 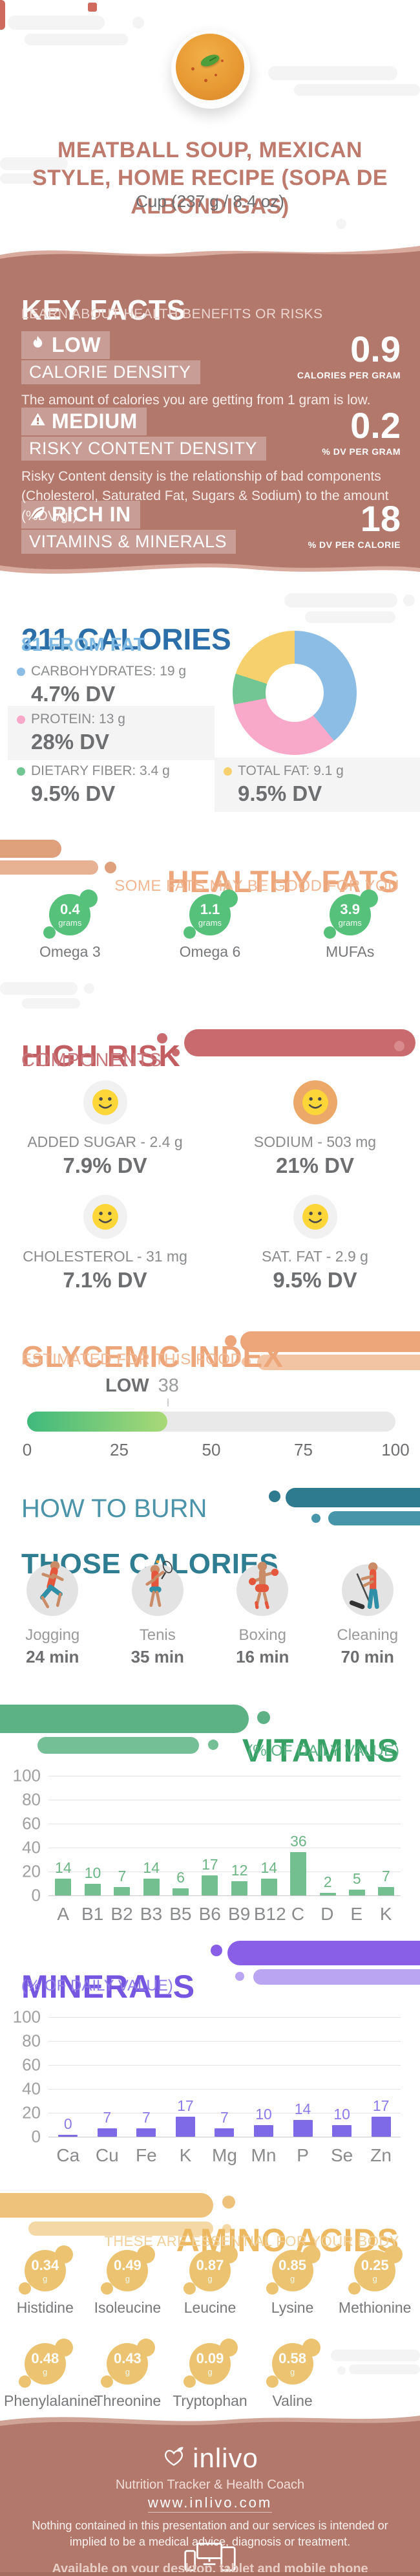 I want to click on x-axis-label: Mg, so click(x=225, y=2155).